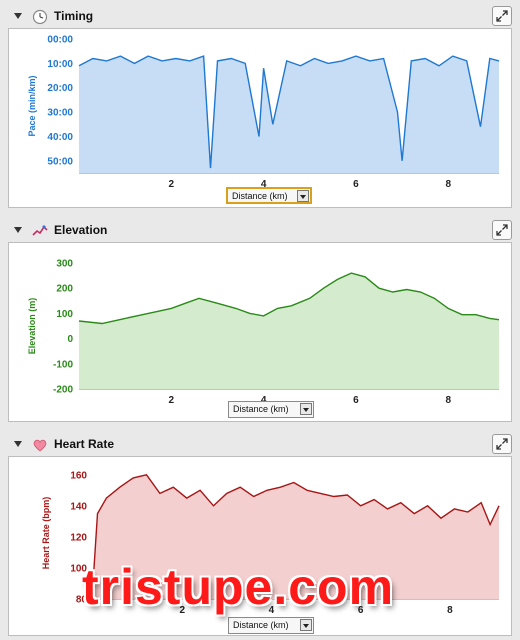  Describe the element at coordinates (78, 475) in the screenshot. I see `y-tick-label: 160` at that location.